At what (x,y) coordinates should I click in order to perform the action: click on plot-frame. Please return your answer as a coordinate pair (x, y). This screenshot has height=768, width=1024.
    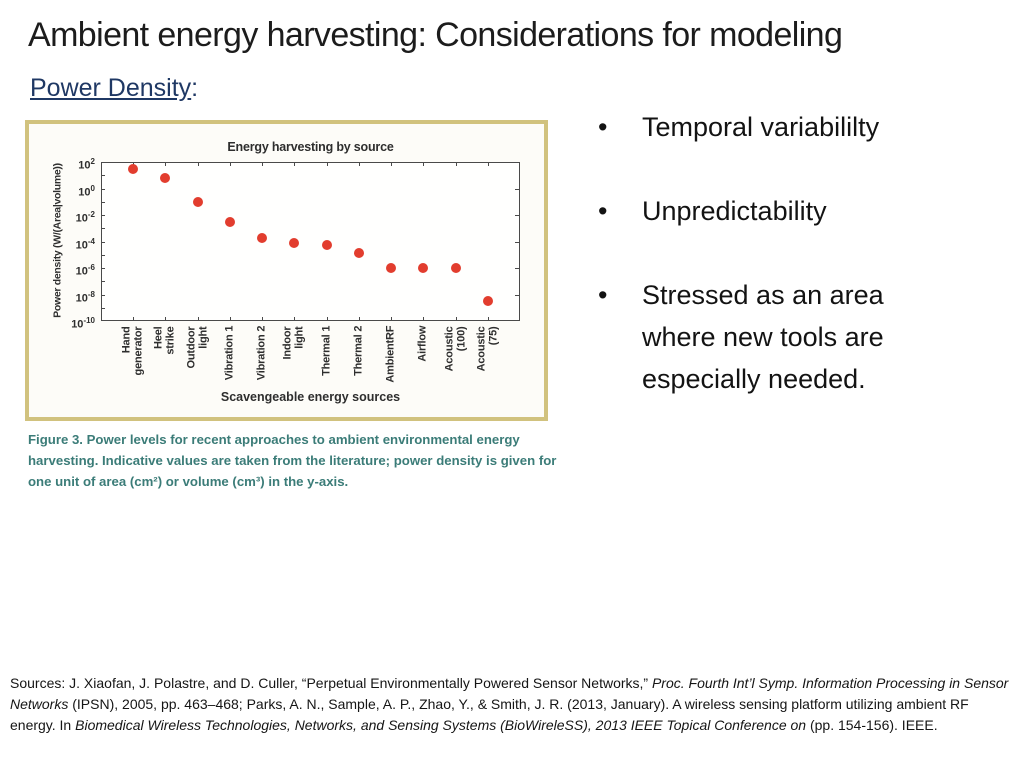
    Looking at the image, I should click on (310, 241).